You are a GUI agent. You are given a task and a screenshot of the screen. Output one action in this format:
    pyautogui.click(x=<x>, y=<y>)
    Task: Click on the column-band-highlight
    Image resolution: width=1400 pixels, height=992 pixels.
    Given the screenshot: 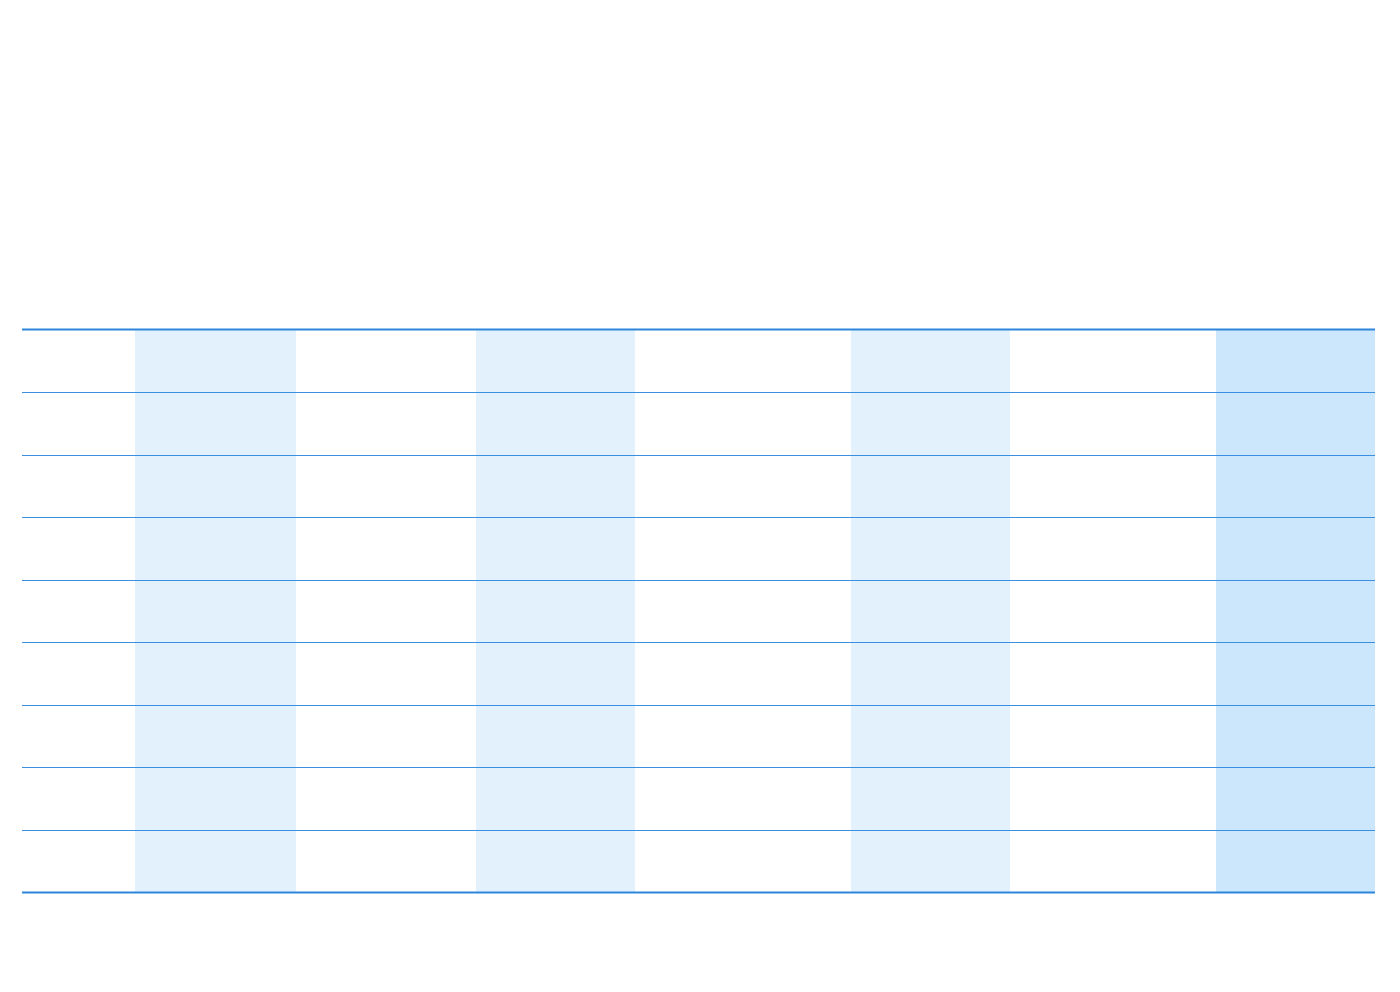 What is the action you would take?
    pyautogui.click(x=1295, y=610)
    